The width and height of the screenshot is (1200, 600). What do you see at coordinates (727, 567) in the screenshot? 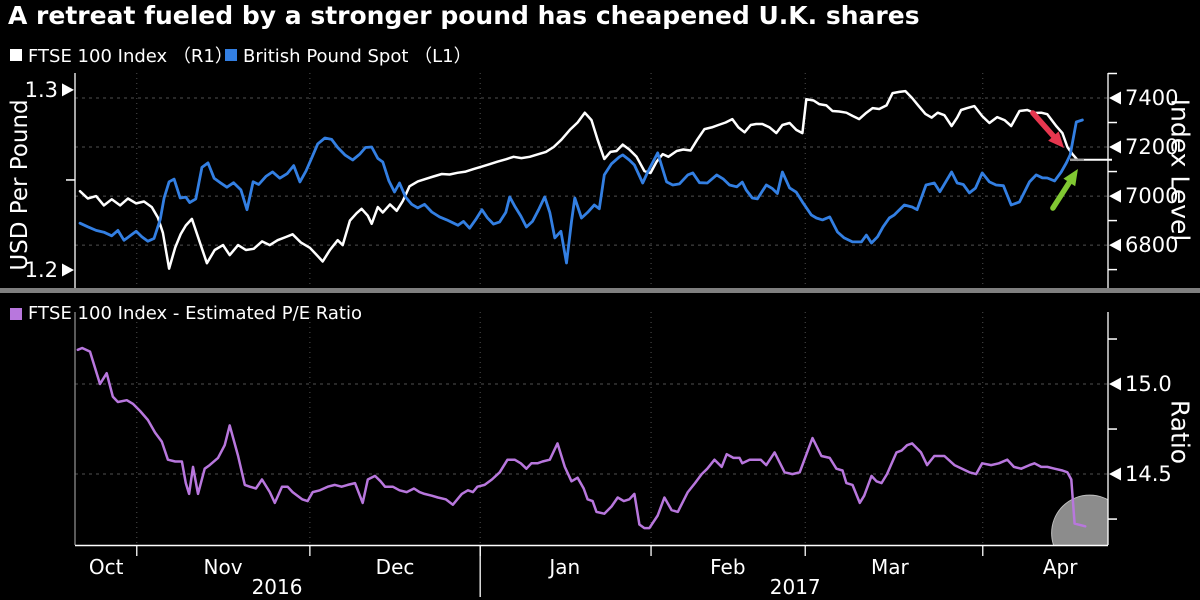
I see `month-label: Feb` at bounding box center [727, 567].